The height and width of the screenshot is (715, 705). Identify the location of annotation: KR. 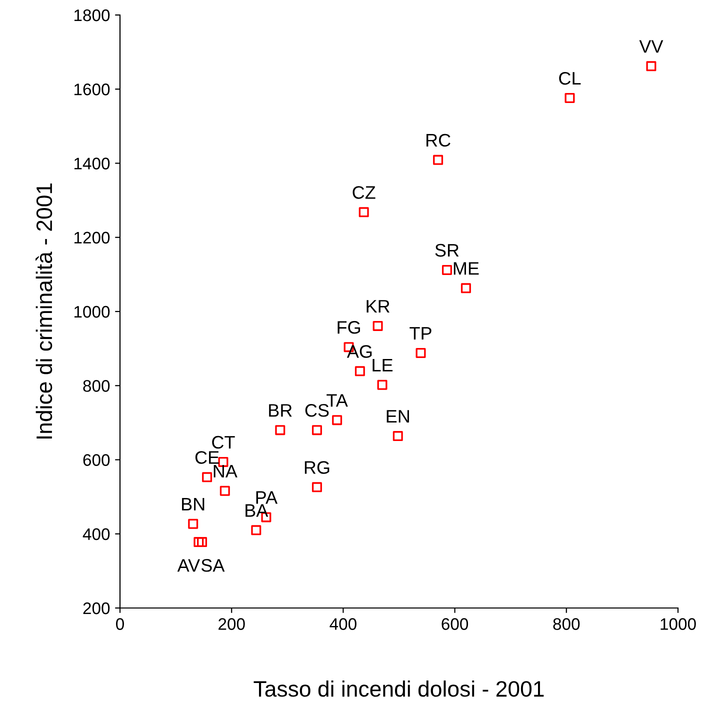
(378, 306).